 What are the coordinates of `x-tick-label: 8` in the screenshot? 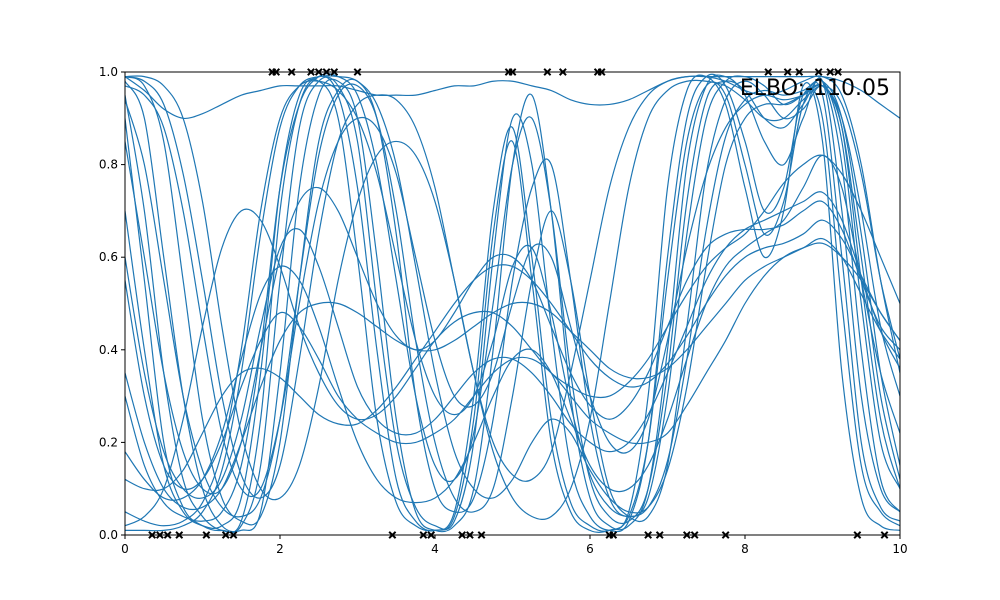 It's located at (745, 549).